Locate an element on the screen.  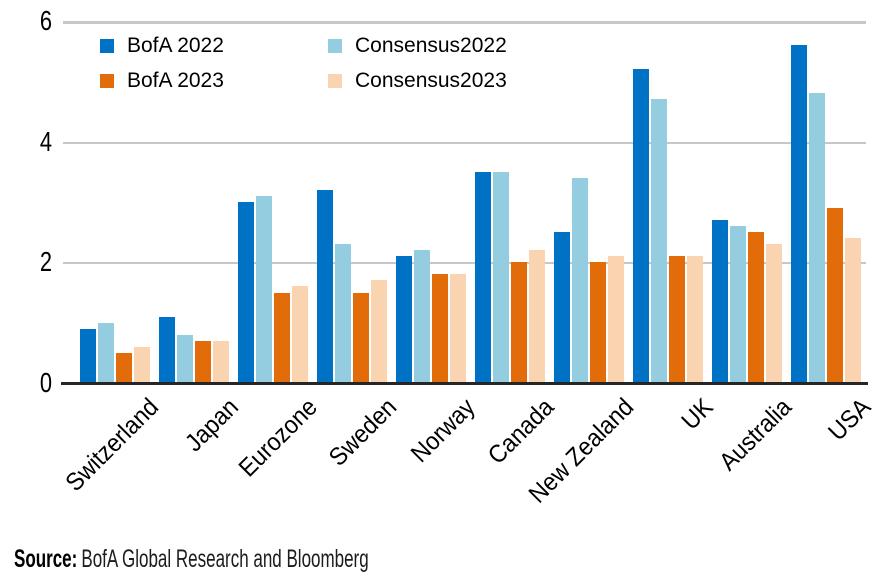
x-axis-label: USA is located at coordinates (850, 420).